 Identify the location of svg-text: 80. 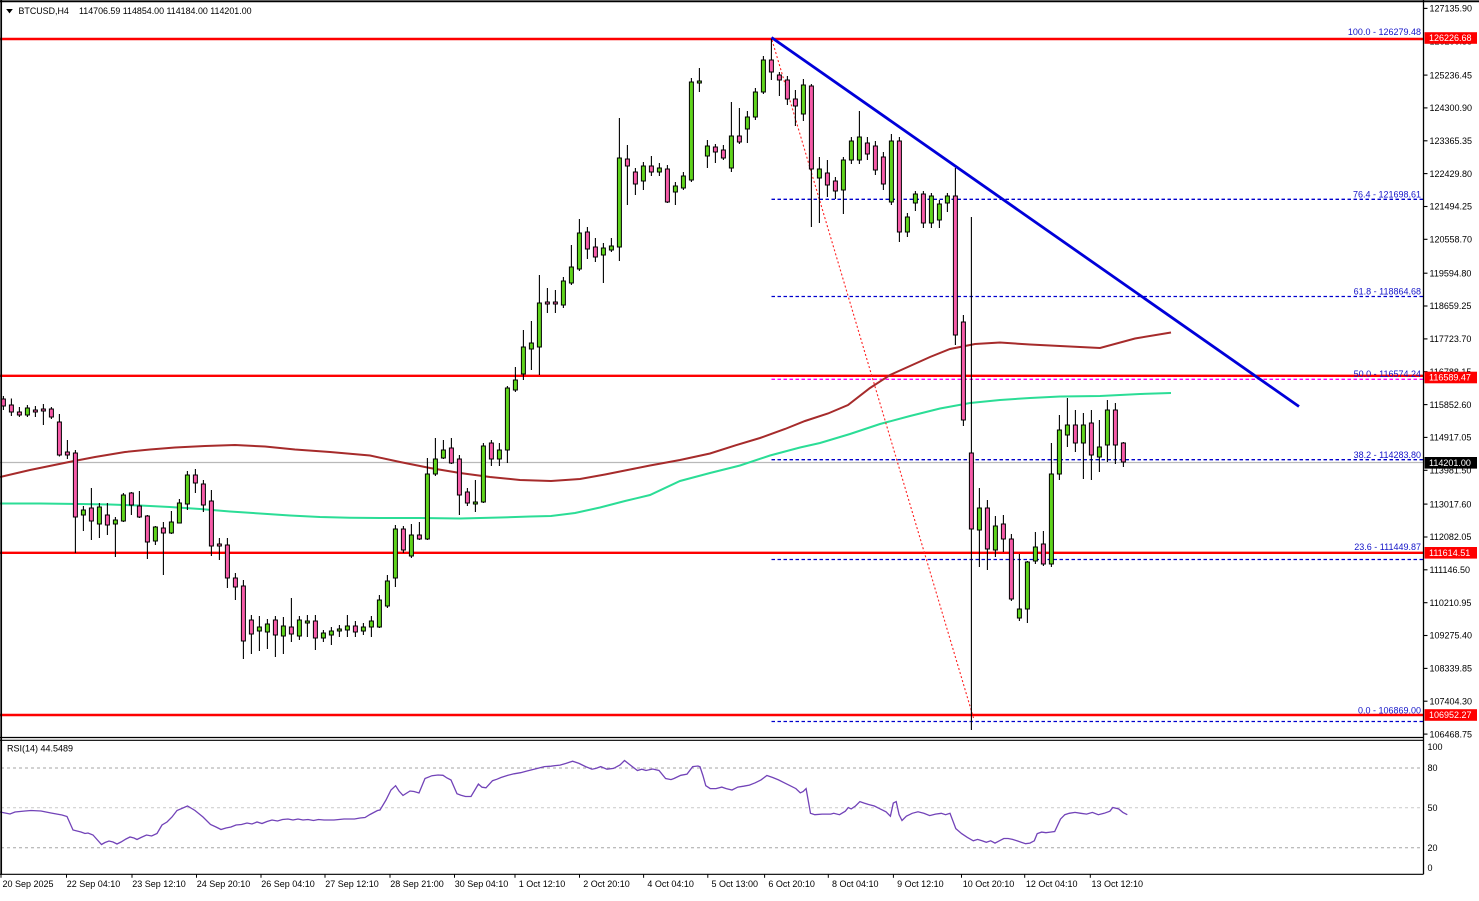
(1433, 768).